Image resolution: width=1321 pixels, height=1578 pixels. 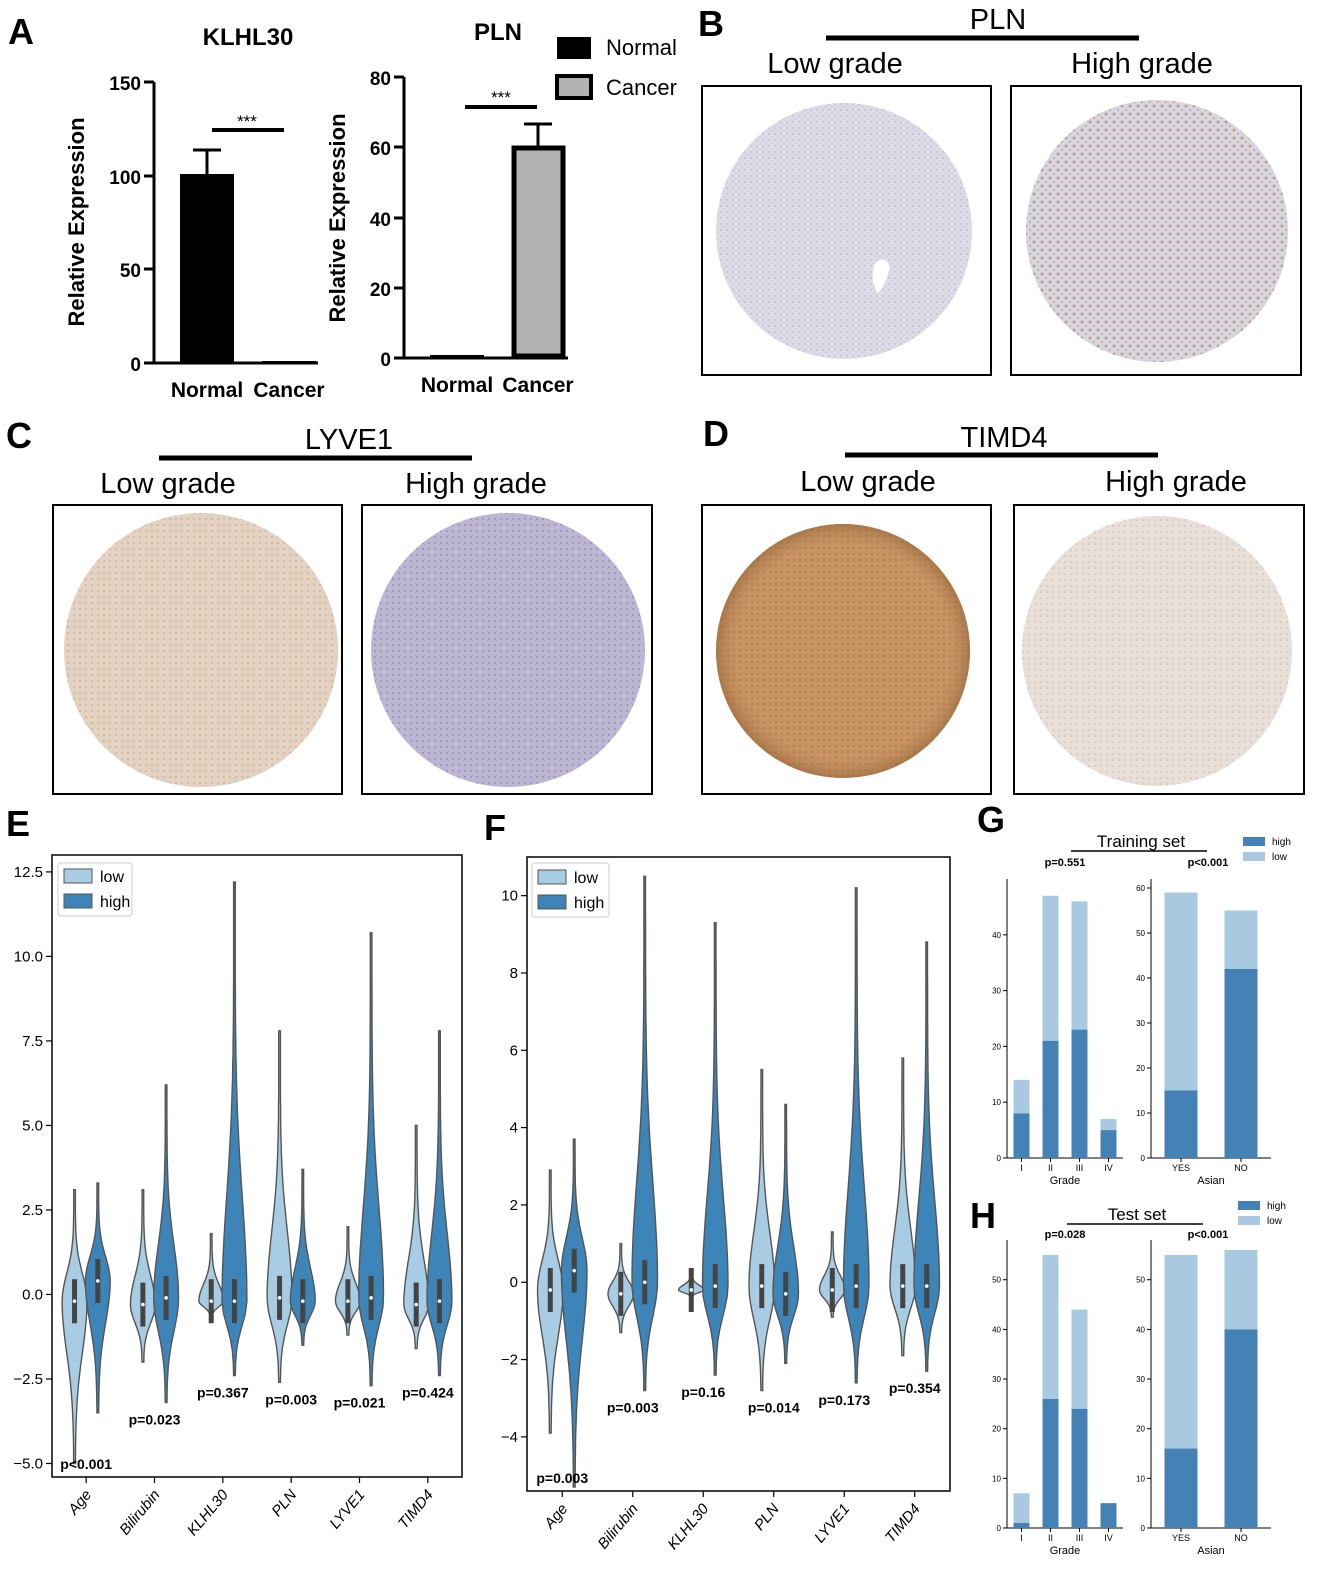 I want to click on y-tick-label: 6, so click(x=514, y=1050).